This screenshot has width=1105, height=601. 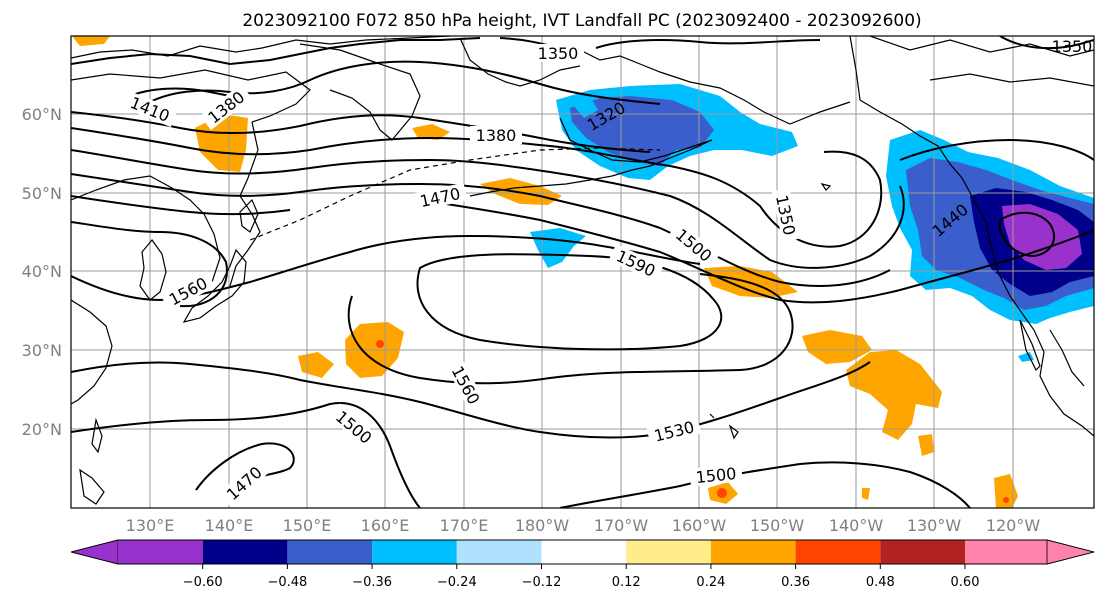 What do you see at coordinates (621, 525) in the screenshot?
I see `lon-label-170w: 170°W` at bounding box center [621, 525].